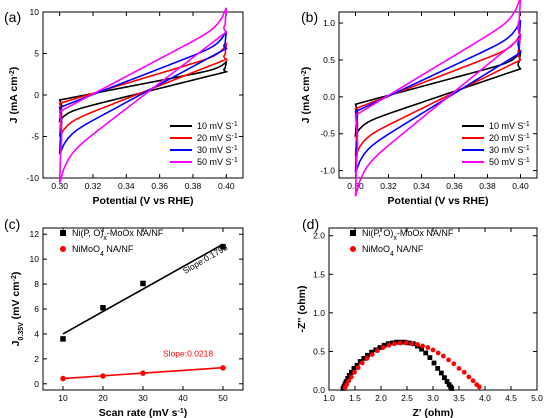 This screenshot has width=550, height=418. What do you see at coordinates (302, 309) in the screenshot?
I see `y-axis-label: -Z'' (ohm)` at bounding box center [302, 309].